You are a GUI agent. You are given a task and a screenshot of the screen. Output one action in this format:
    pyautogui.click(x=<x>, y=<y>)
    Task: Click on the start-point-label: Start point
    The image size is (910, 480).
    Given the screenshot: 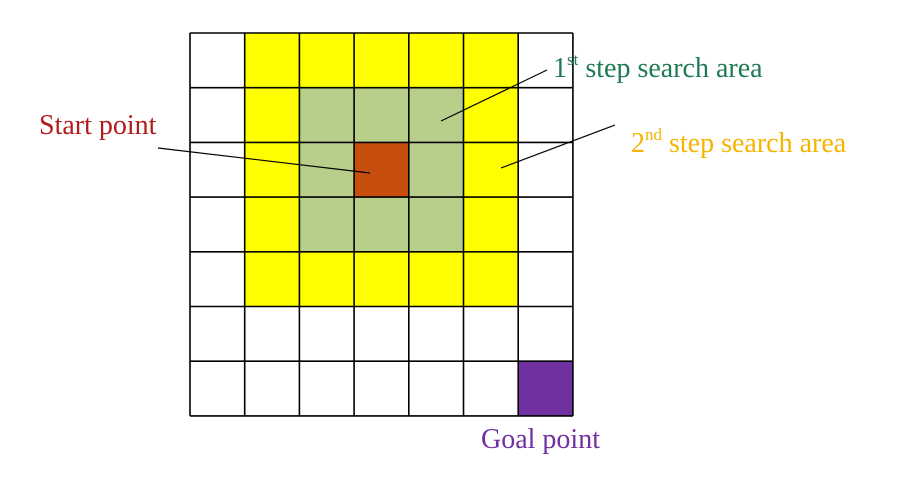 What is the action you would take?
    pyautogui.click(x=98, y=125)
    